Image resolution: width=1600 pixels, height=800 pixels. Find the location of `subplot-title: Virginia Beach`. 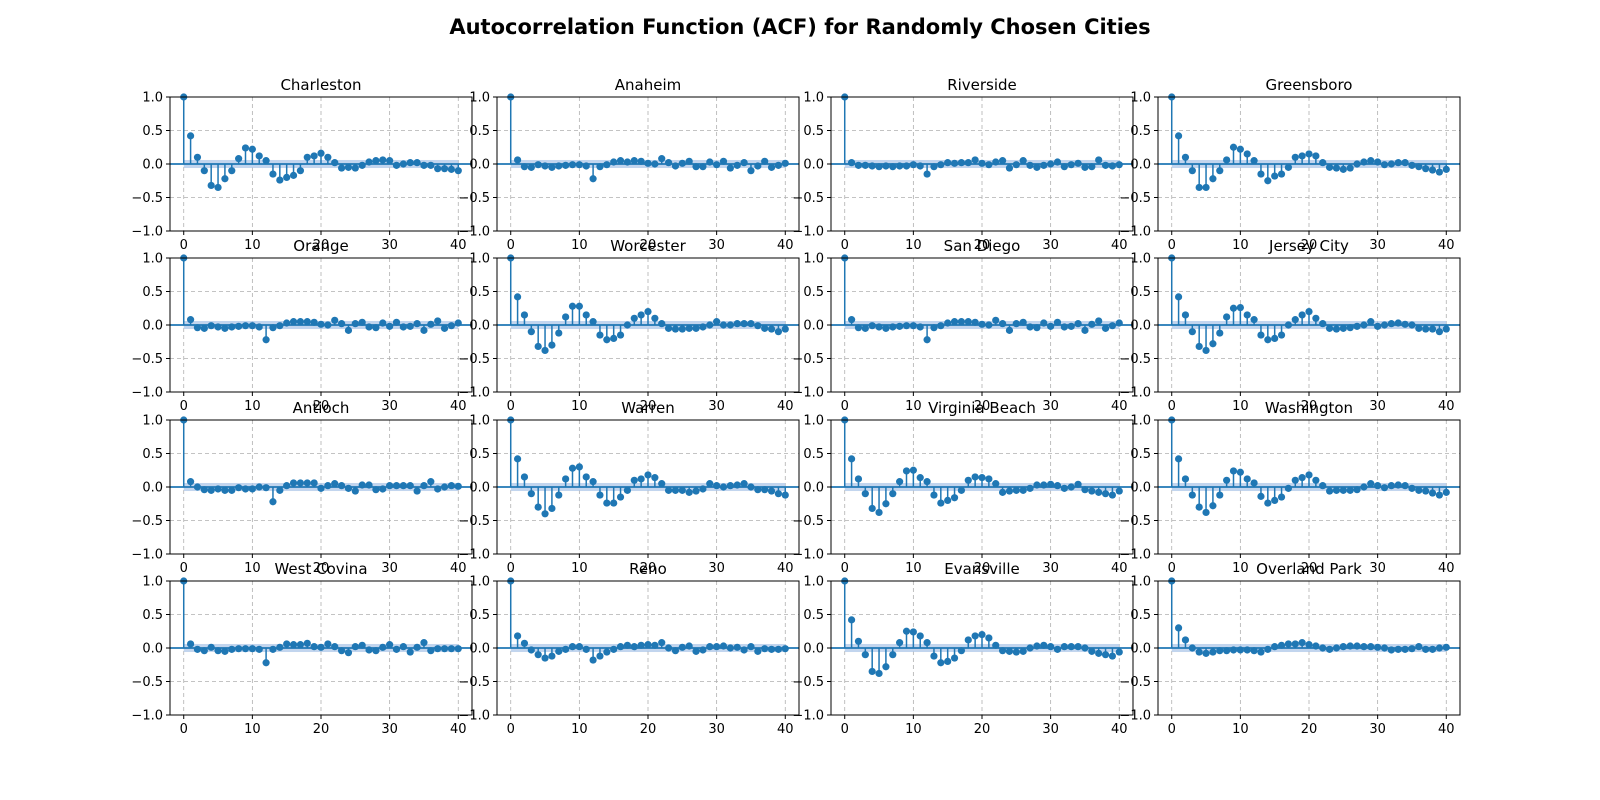

subplot-title: Virginia Beach is located at coordinates (982, 408).